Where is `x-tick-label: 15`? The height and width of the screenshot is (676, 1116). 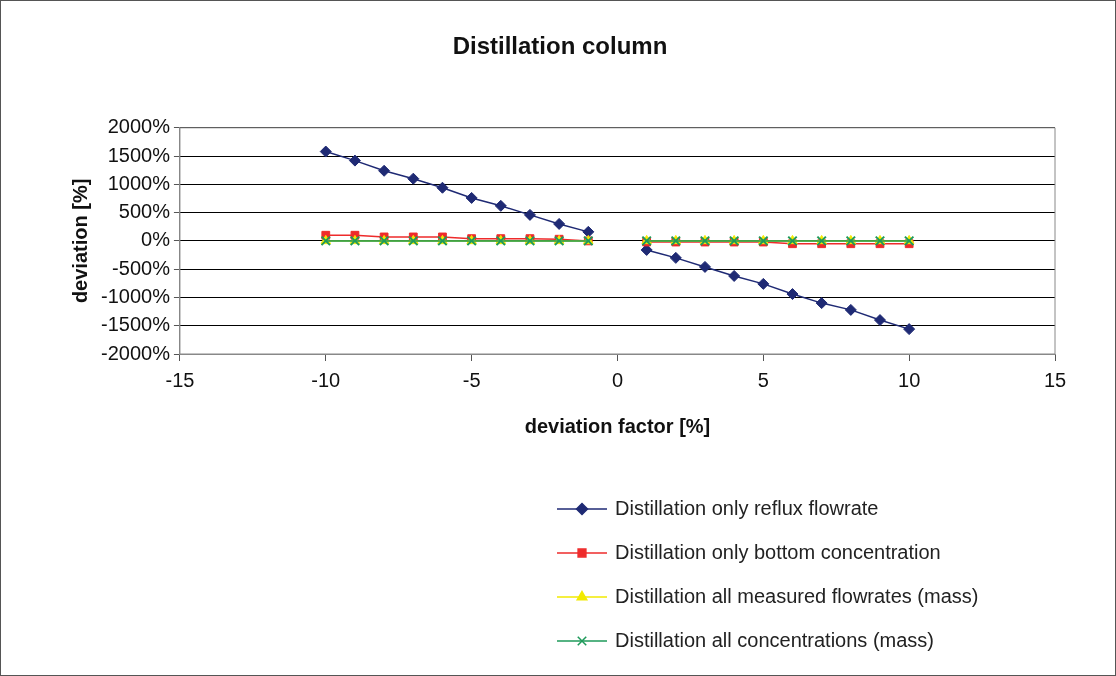 x-tick-label: 15 is located at coordinates (1055, 379).